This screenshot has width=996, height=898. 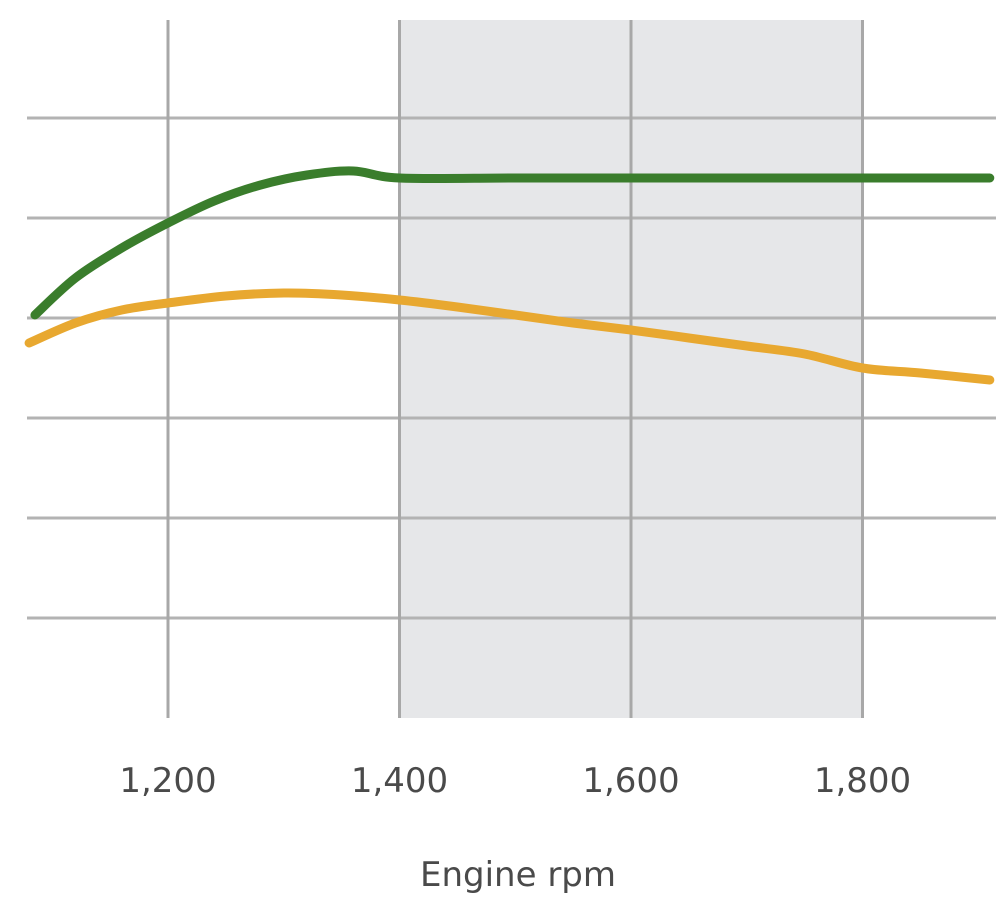 What do you see at coordinates (167, 781) in the screenshot?
I see `x-tick-label: 1,200` at bounding box center [167, 781].